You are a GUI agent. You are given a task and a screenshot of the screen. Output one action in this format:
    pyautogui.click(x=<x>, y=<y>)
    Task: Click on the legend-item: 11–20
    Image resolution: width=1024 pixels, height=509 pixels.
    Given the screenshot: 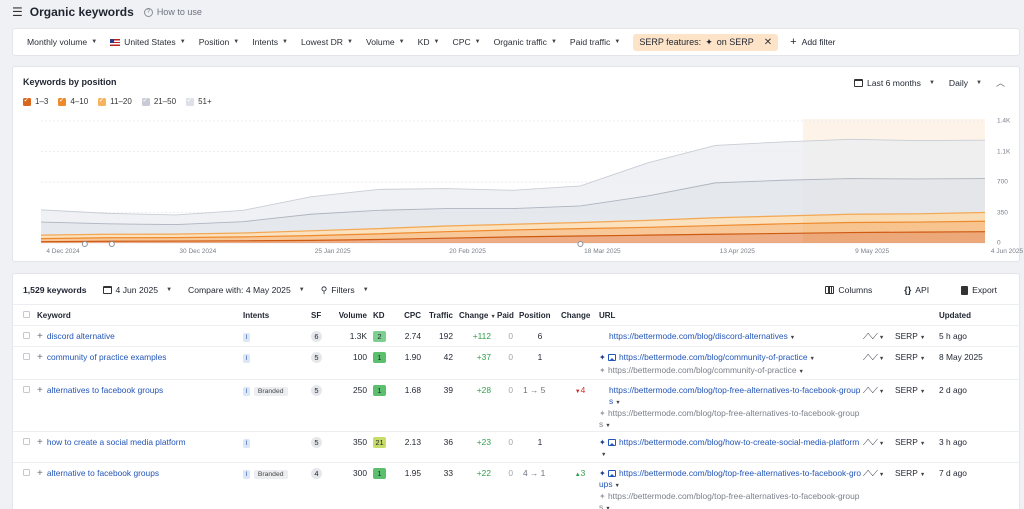 What is the action you would take?
    pyautogui.click(x=115, y=101)
    